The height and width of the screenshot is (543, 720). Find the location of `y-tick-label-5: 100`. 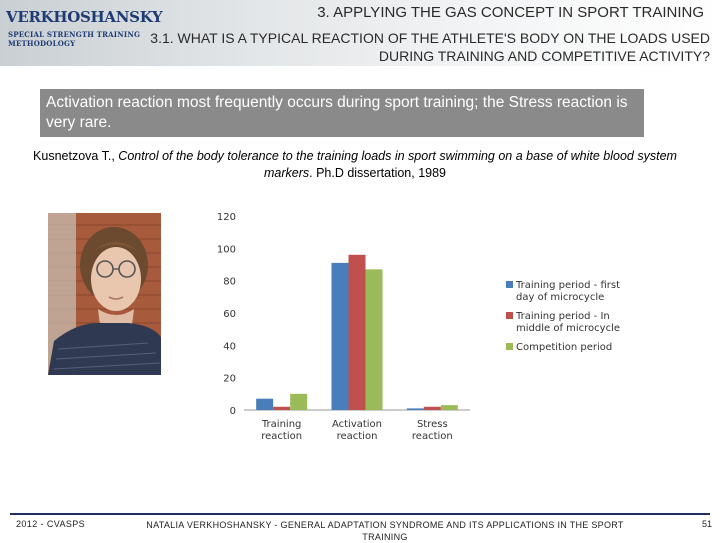

y-tick-label-5: 100 is located at coordinates (226, 249).